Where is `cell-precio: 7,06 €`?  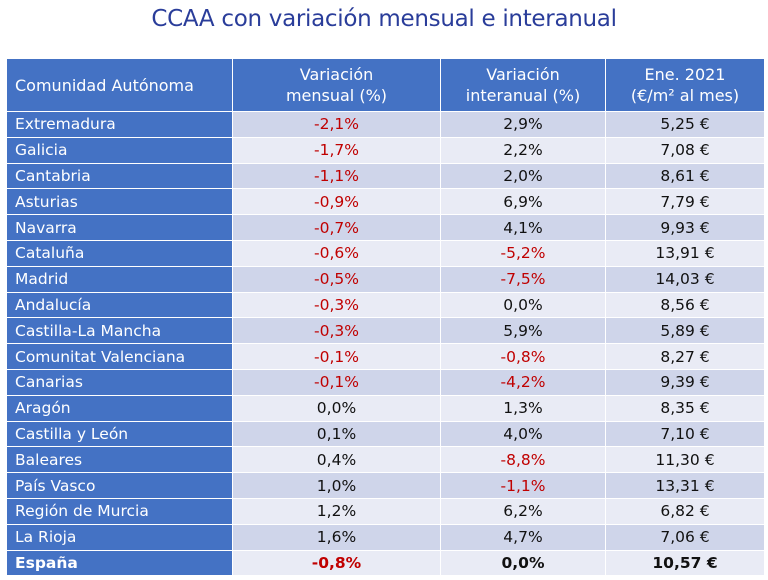 cell-precio: 7,06 € is located at coordinates (685, 537).